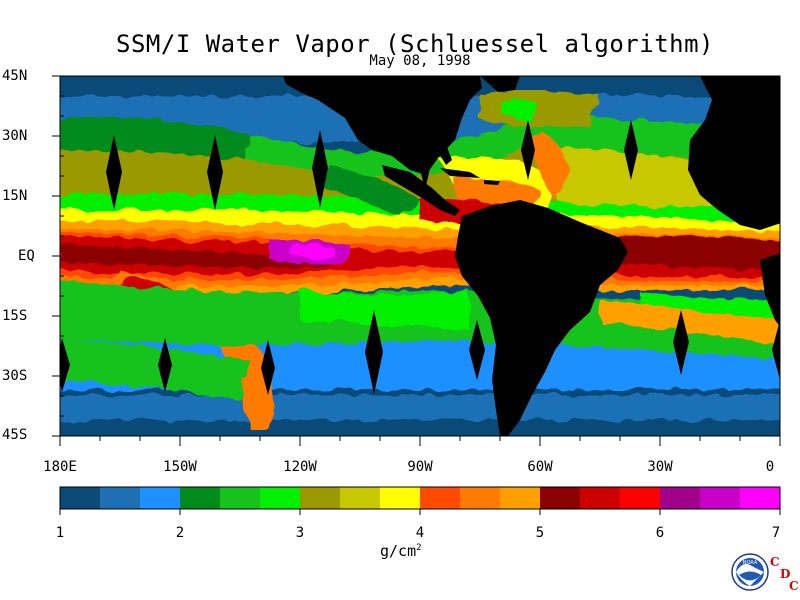  I want to click on cdc-letter-c2: C, so click(794, 586).